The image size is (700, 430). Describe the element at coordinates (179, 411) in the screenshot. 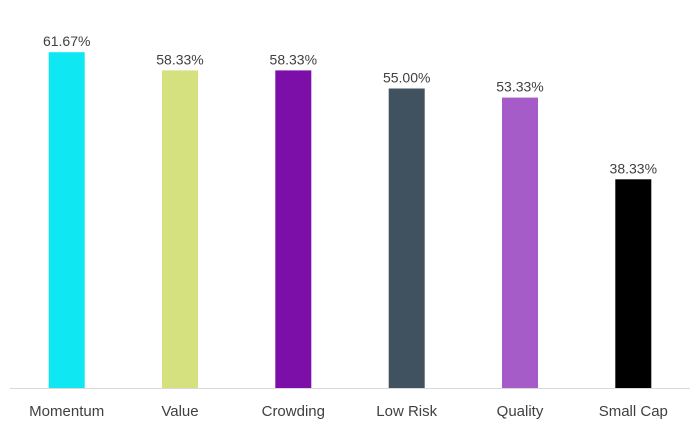

I see `x-tick-label-value: Value` at that location.